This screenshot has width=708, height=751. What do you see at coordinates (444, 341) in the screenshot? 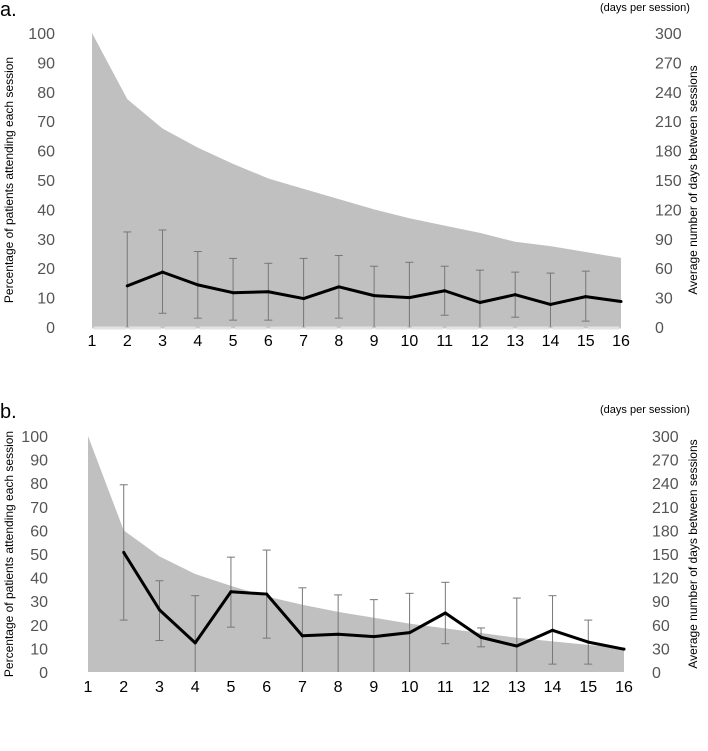
I see `x-tick-label: 11` at bounding box center [444, 341].